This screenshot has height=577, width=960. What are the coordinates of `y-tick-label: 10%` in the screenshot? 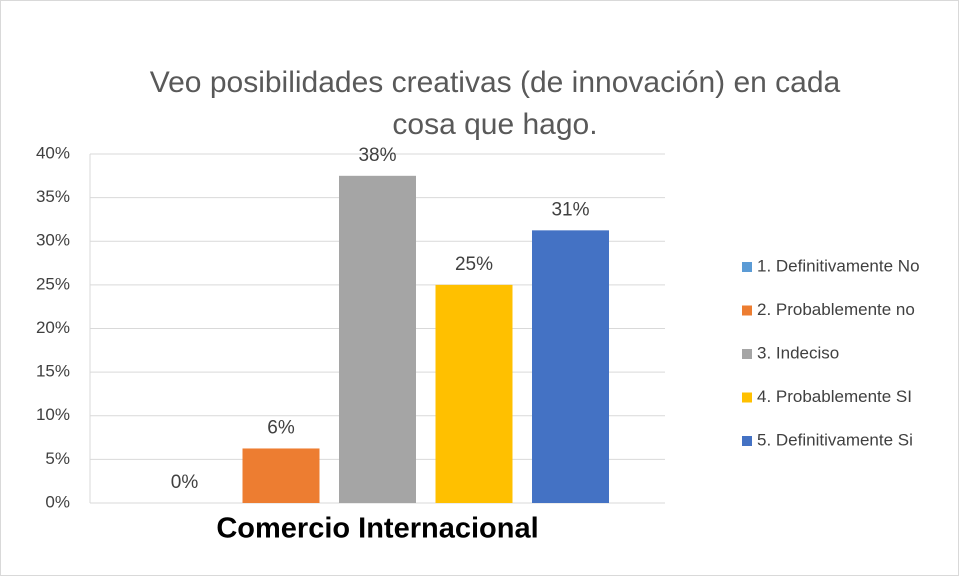 It's located at (53, 414).